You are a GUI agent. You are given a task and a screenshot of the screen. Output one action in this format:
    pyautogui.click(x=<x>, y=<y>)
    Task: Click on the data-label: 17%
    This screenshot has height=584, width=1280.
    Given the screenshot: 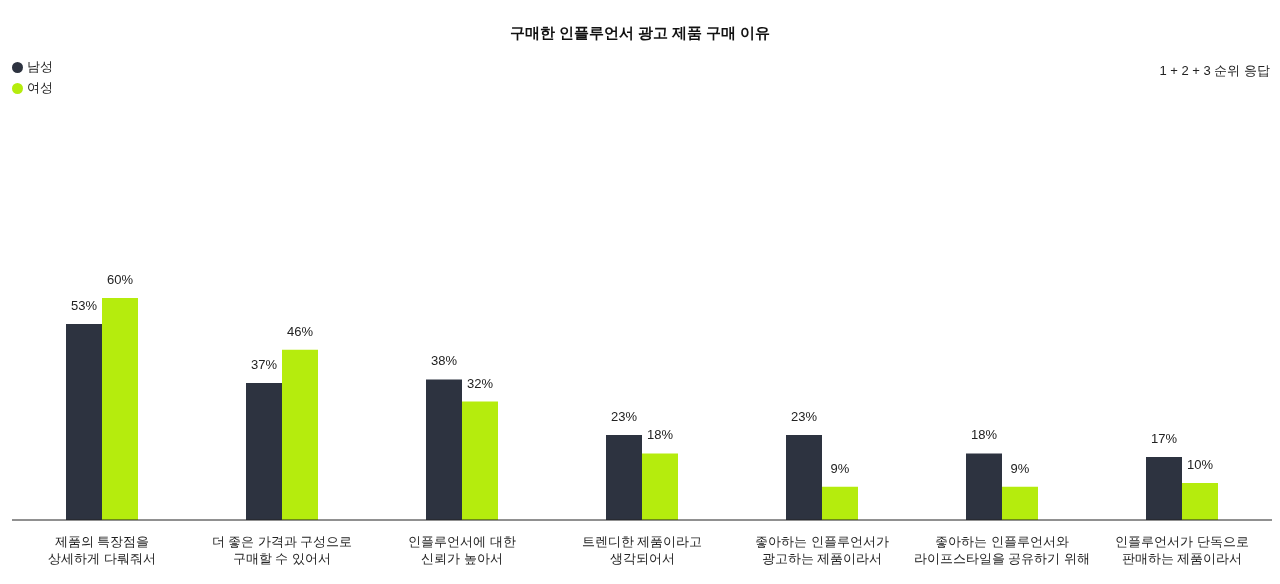 What is the action you would take?
    pyautogui.click(x=1164, y=439)
    